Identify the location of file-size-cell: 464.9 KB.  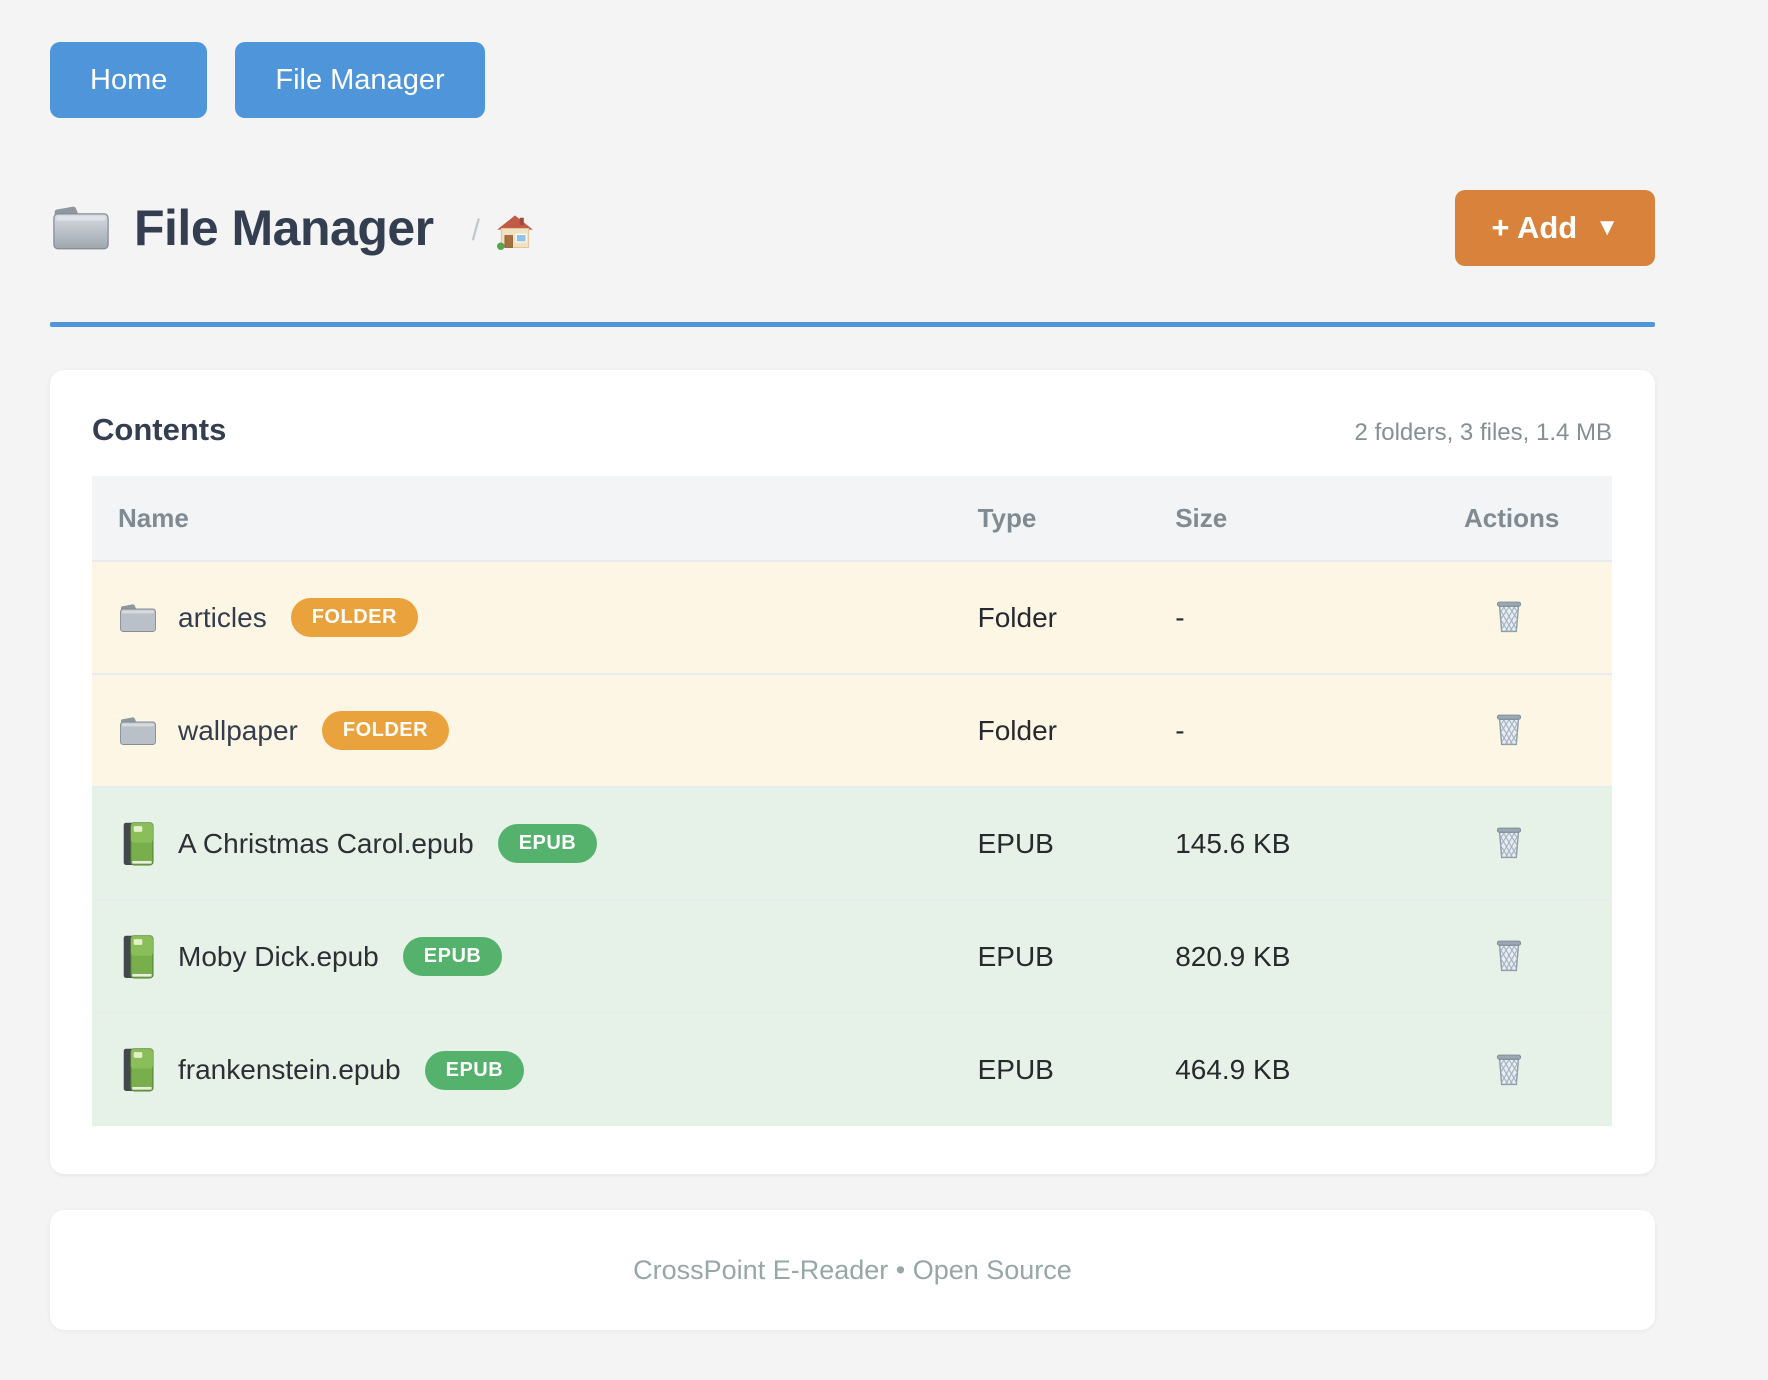
(1233, 1069).